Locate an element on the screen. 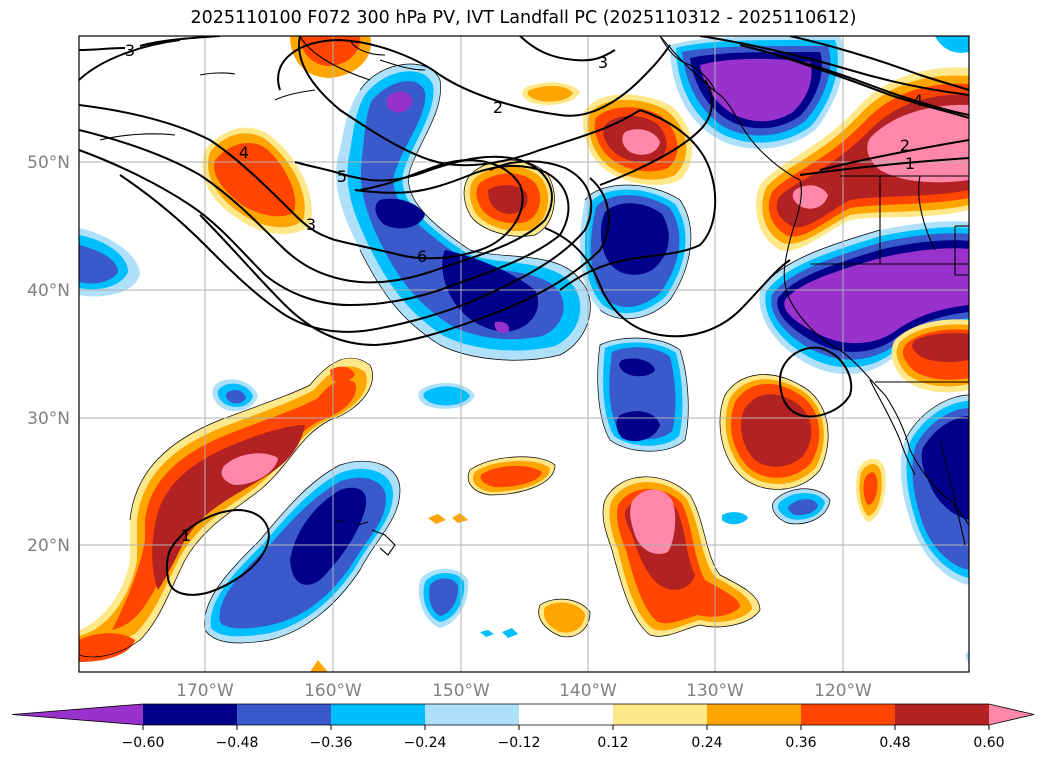 The image size is (1047, 765). colorbar-tick-label: 0.36 is located at coordinates (800, 743).